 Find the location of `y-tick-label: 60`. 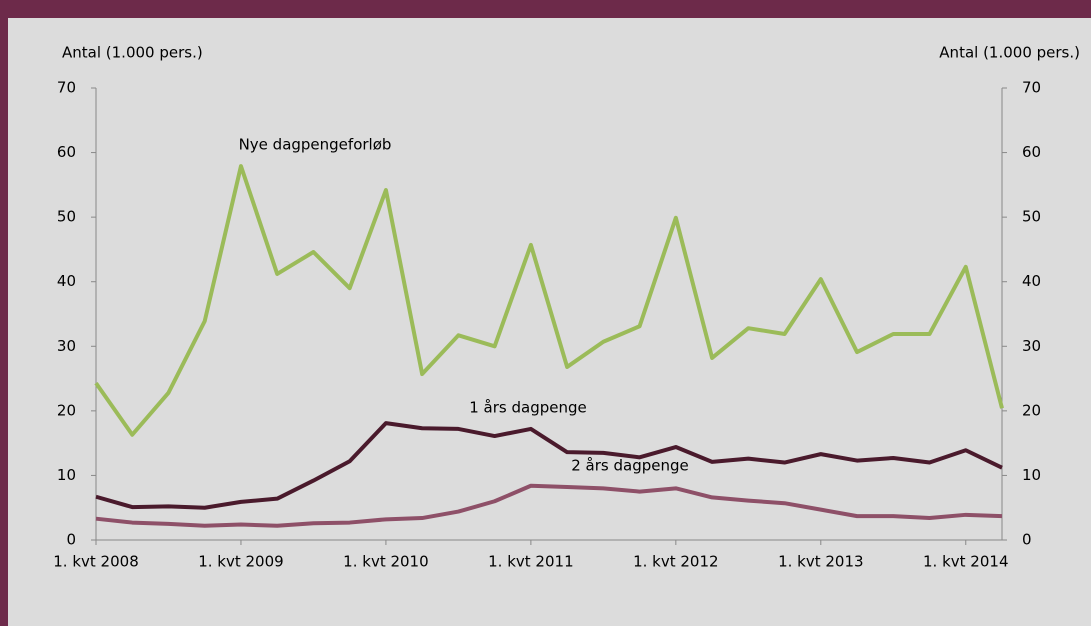

y-tick-label: 60 is located at coordinates (66, 152).